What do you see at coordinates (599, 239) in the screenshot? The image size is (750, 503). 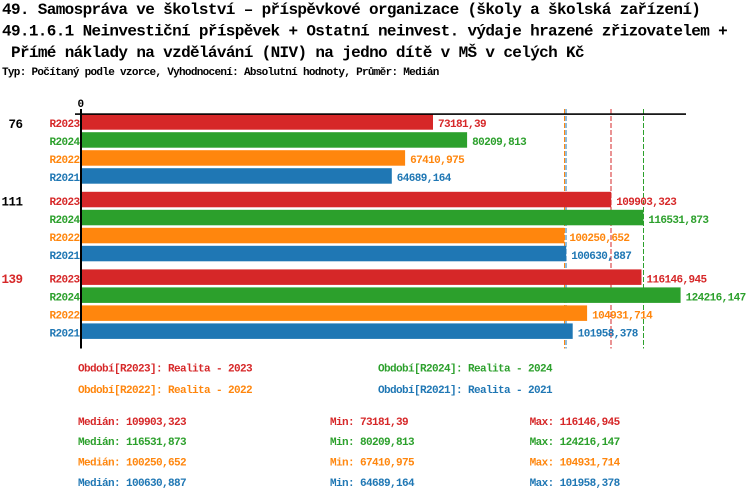 I see `svg-text: 100250,652` at bounding box center [599, 239].